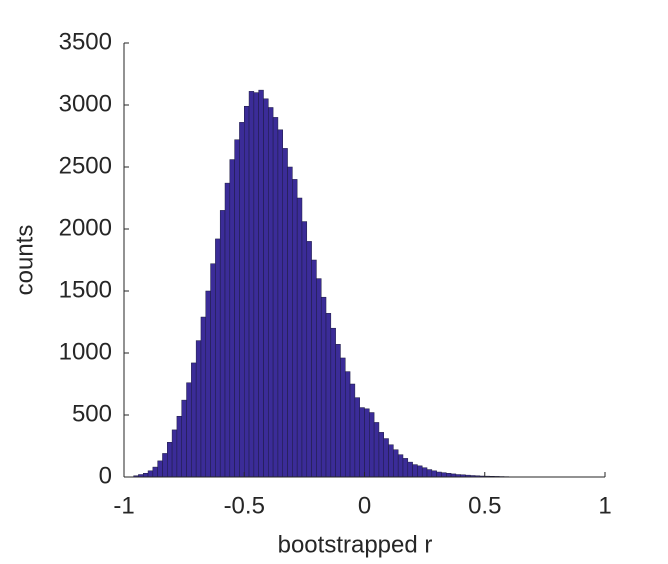  What do you see at coordinates (85, 165) in the screenshot?
I see `y-tick-label: 2500` at bounding box center [85, 165].